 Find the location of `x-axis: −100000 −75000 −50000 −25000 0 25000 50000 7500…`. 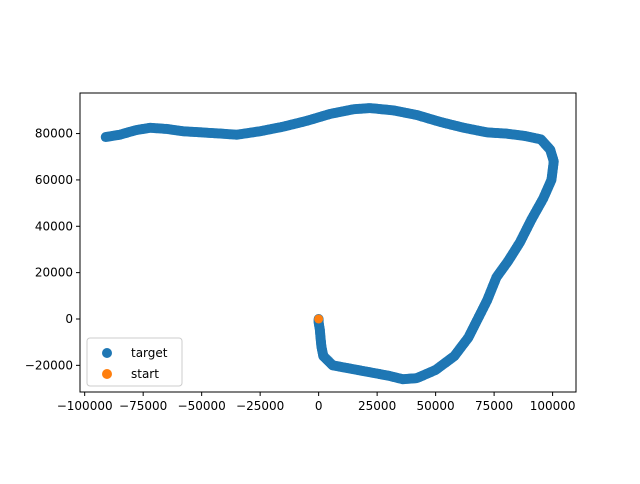

x-axis: −100000 −75000 −50000 −25000 0 25000 50000 7500… is located at coordinates (316, 402).